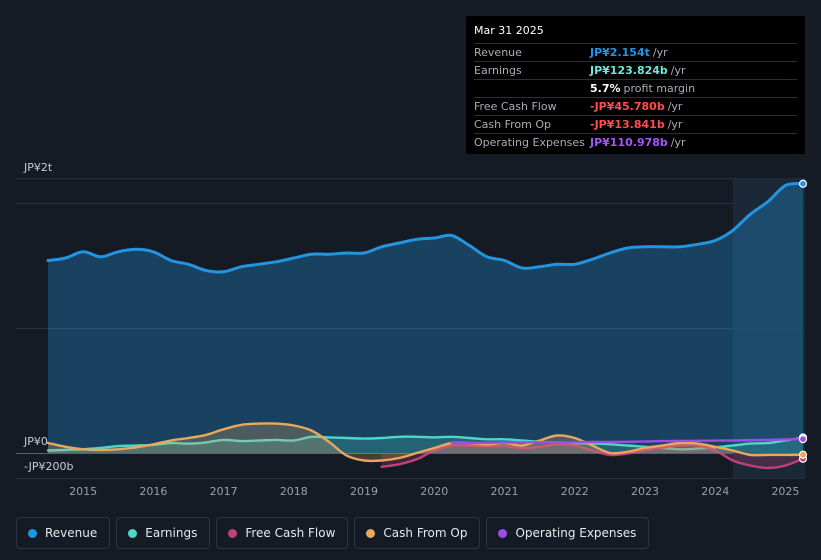 This screenshot has height=560, width=821. Describe the element at coordinates (803, 454) in the screenshot. I see `cash-from-op-end-point` at that location.